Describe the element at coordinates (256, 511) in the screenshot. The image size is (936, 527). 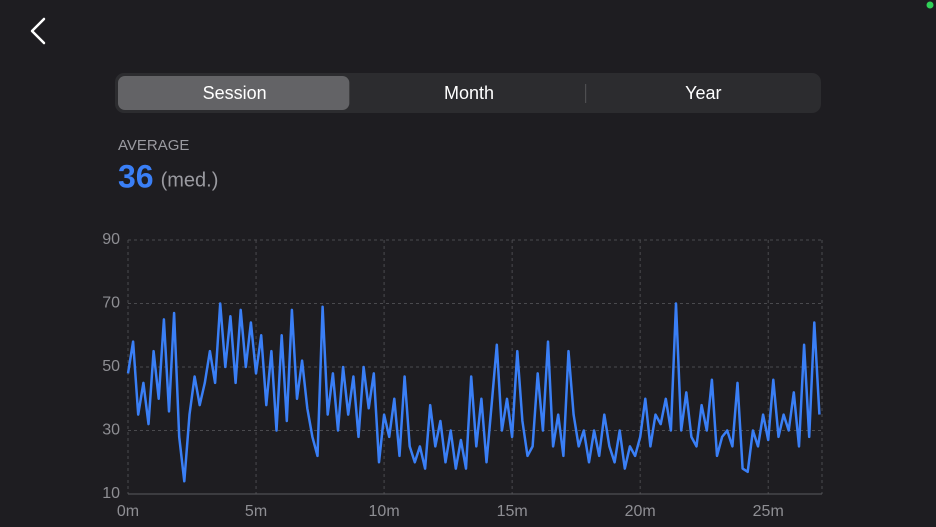
I see `x-tick-label: 5m` at that location.